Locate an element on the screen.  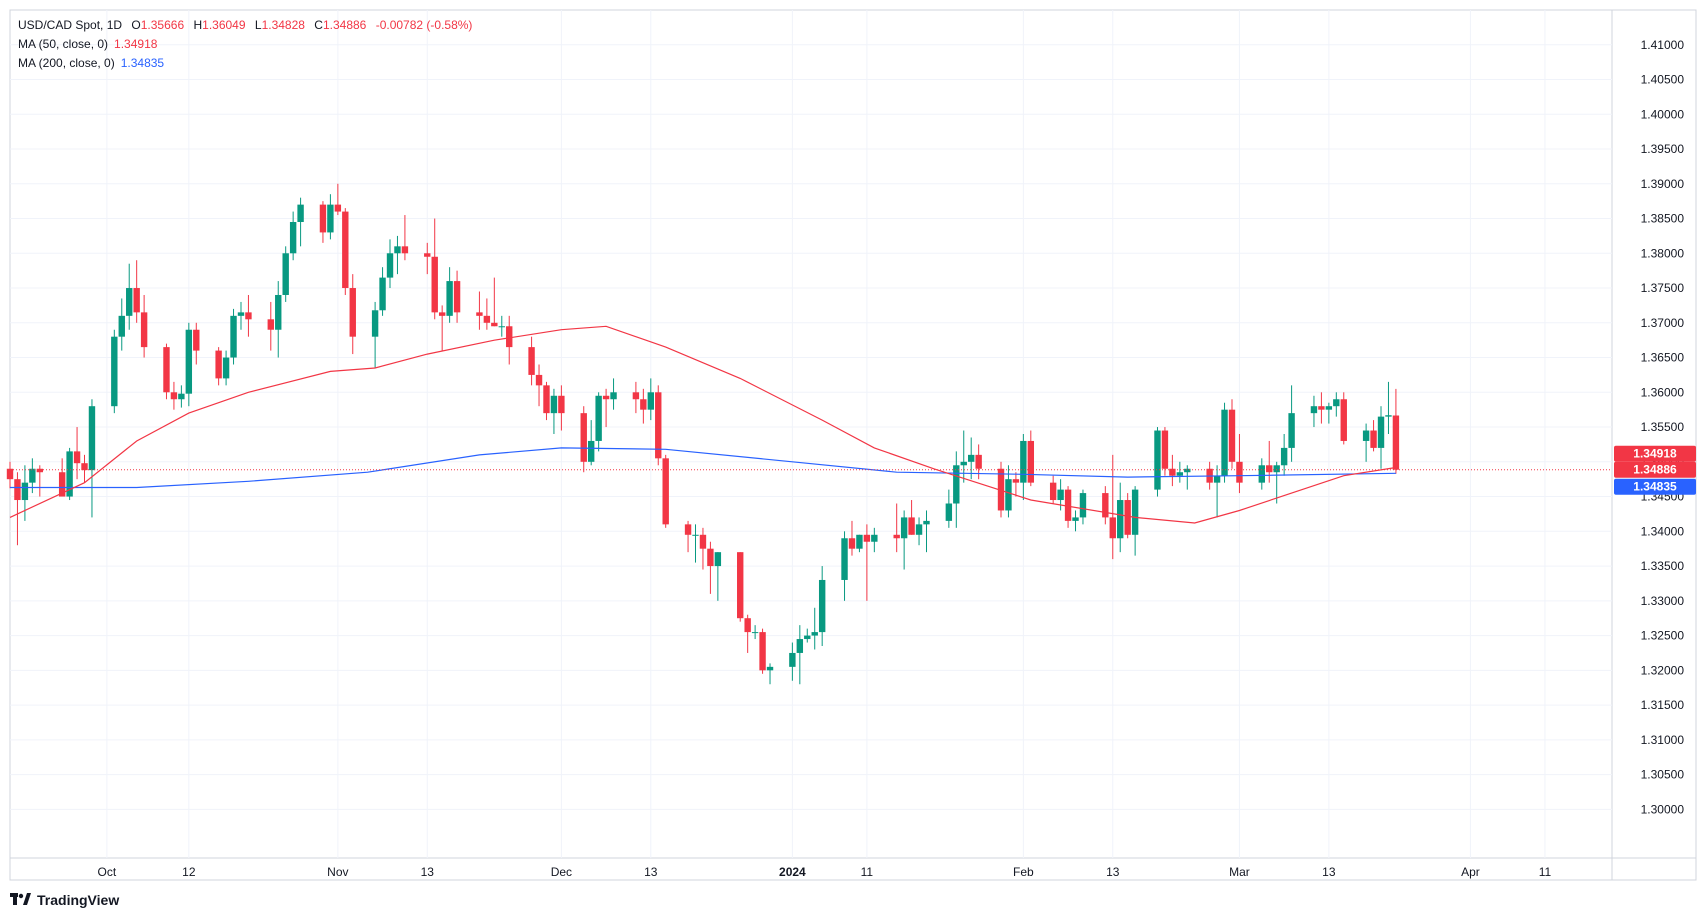
y-tick-label: 1.33000 is located at coordinates (1663, 601).